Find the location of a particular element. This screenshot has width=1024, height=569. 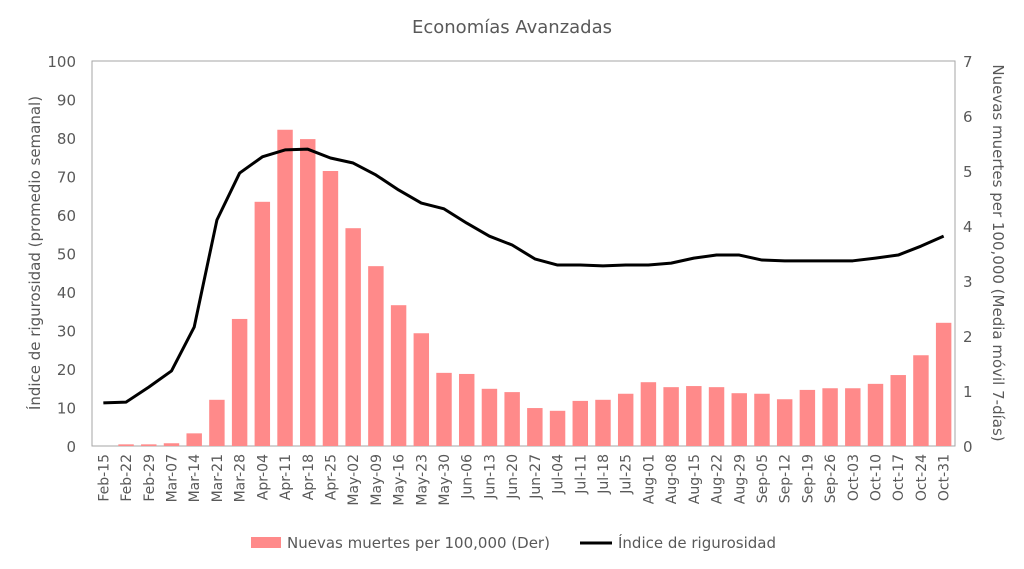

y-right-tick: 3 is located at coordinates (968, 282).